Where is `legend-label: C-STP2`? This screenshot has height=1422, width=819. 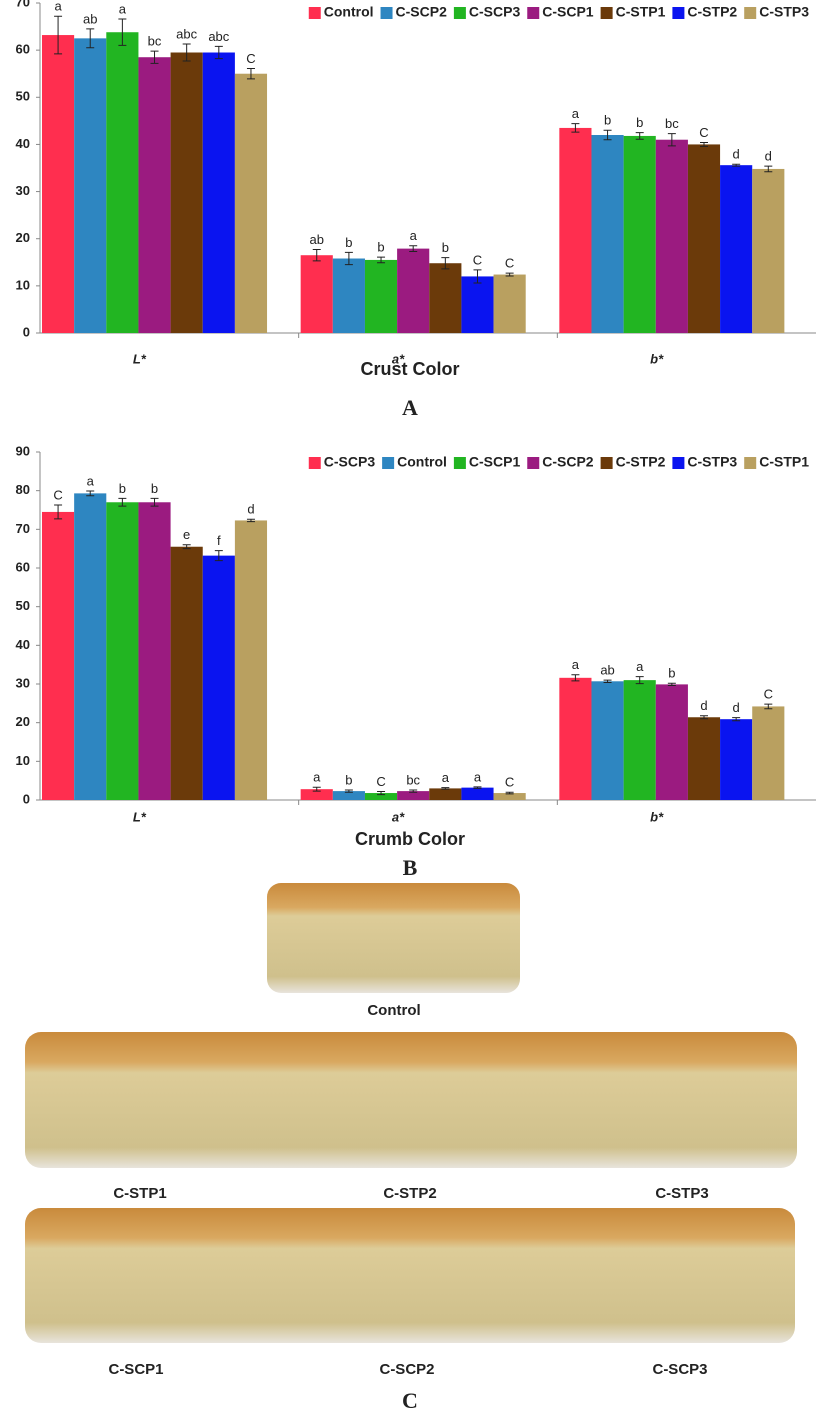
legend-label: C-STP2 is located at coordinates (641, 462).